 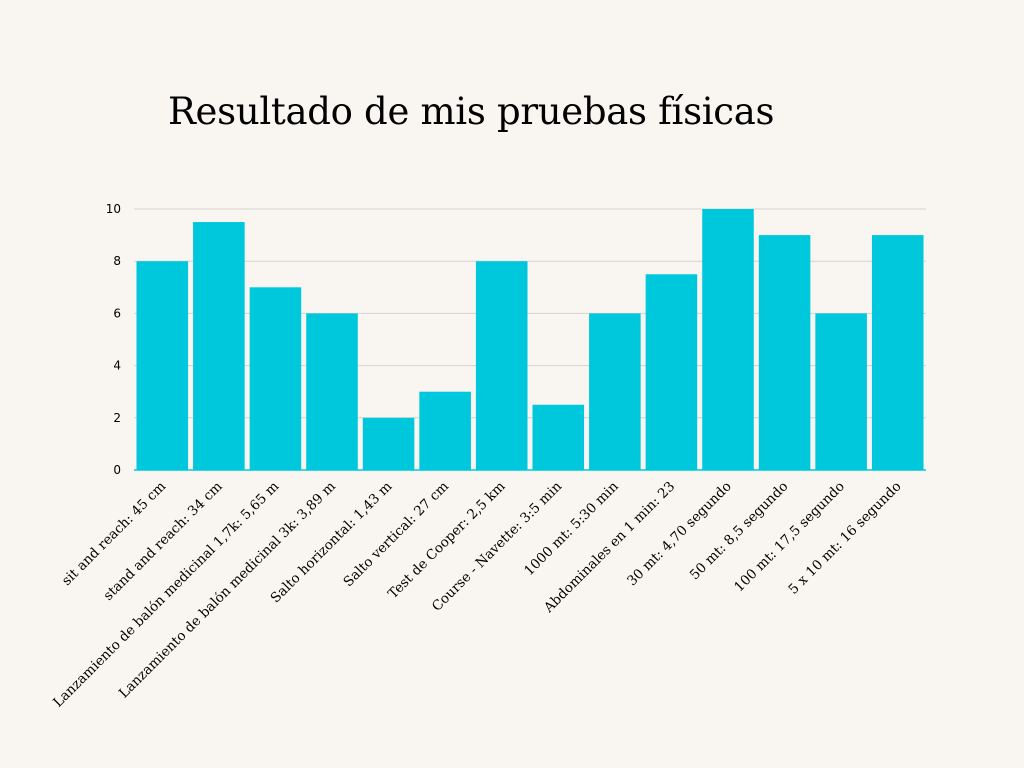 I want to click on x-tick-label: 1000 mt: 5:30 min, so click(x=571, y=528).